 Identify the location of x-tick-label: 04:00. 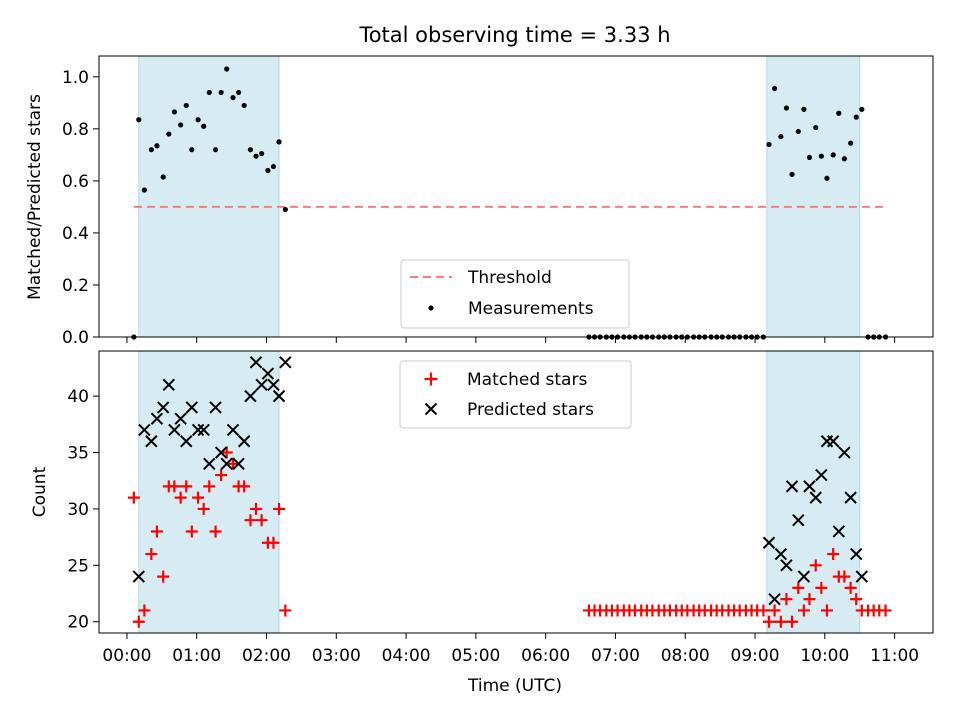
(406, 656).